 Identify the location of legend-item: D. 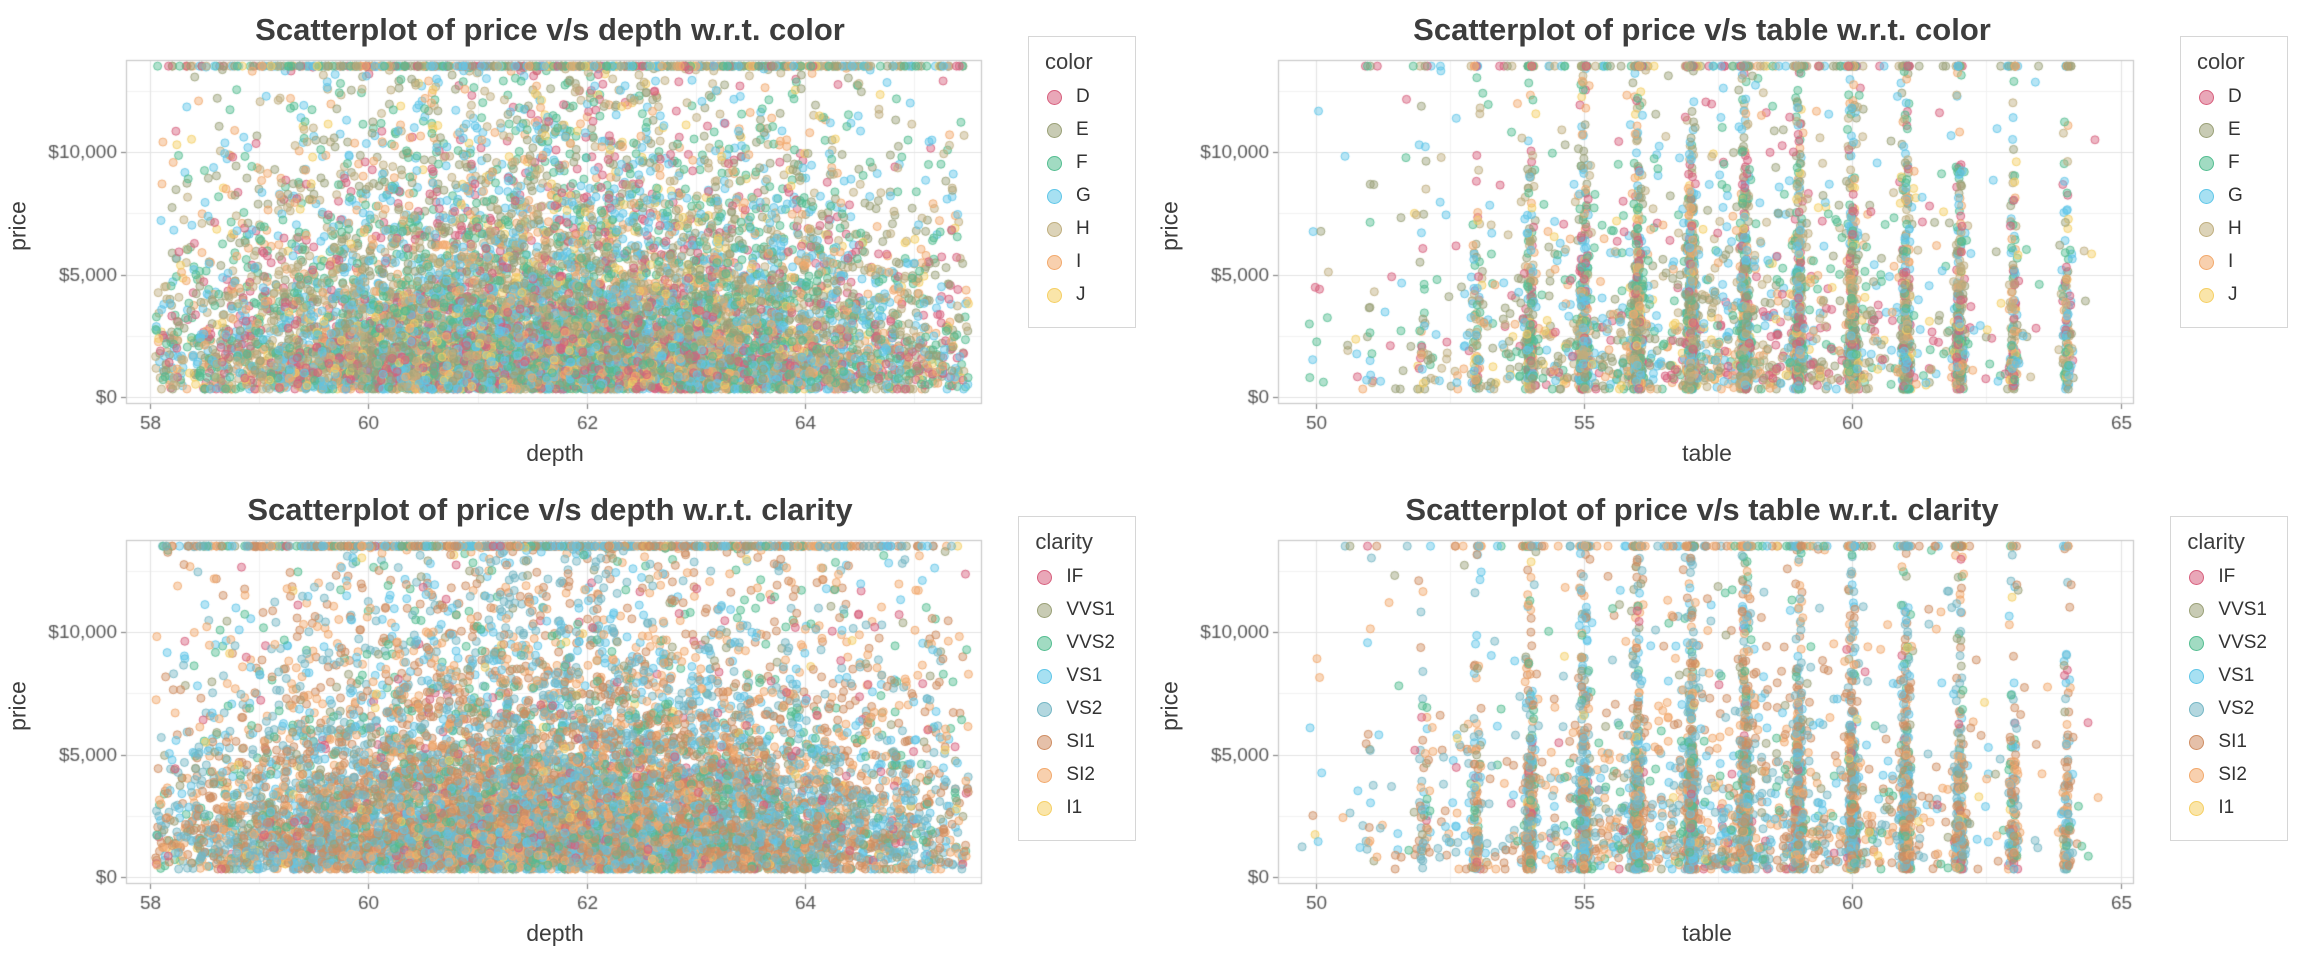
(2233, 97).